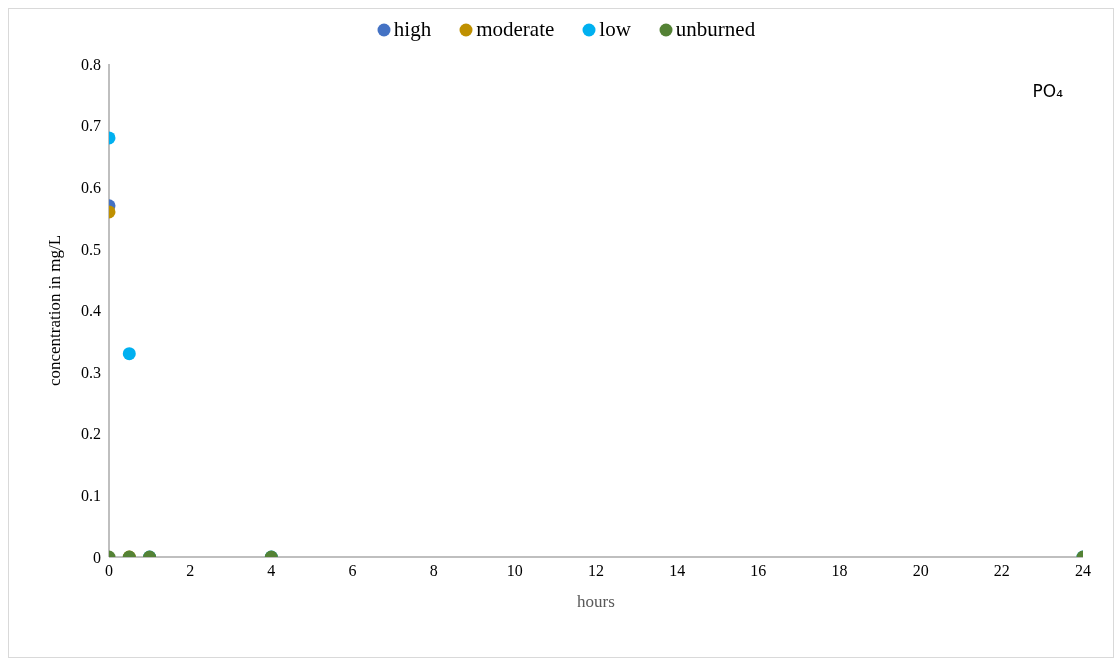 The height and width of the screenshot is (664, 1120). What do you see at coordinates (412, 29) in the screenshot?
I see `legend-label: high` at bounding box center [412, 29].